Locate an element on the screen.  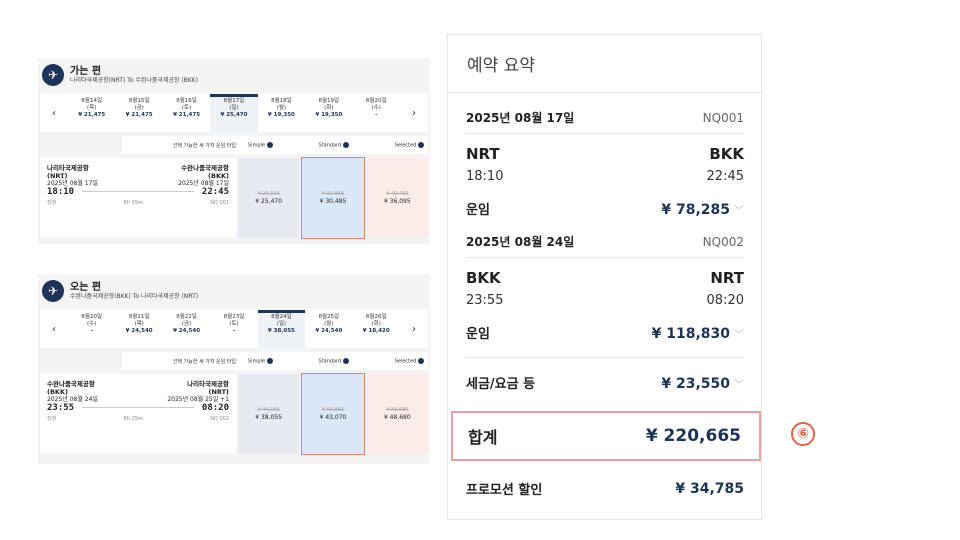
date-tab-selected: 8월24일 (일) ¥ 38,055 is located at coordinates (281, 329).